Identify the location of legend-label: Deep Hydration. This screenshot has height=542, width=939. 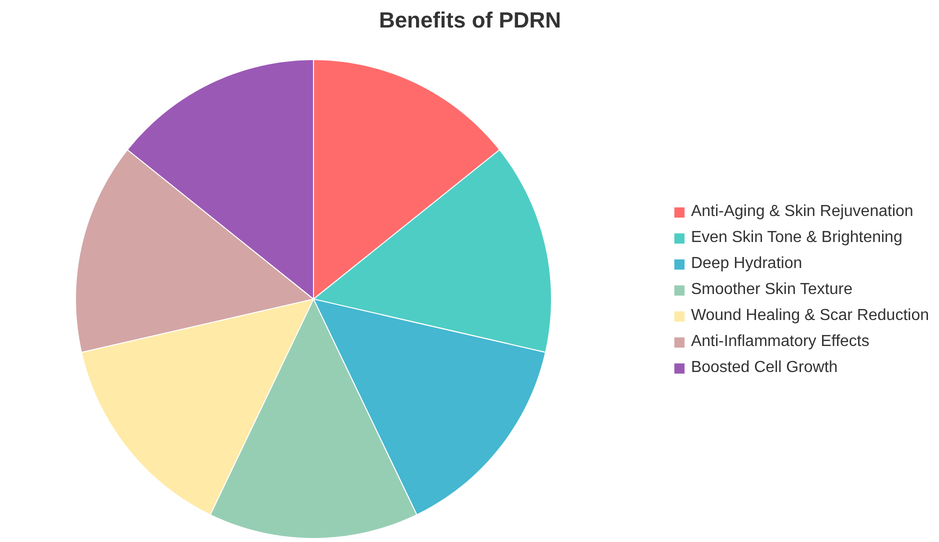
(746, 263).